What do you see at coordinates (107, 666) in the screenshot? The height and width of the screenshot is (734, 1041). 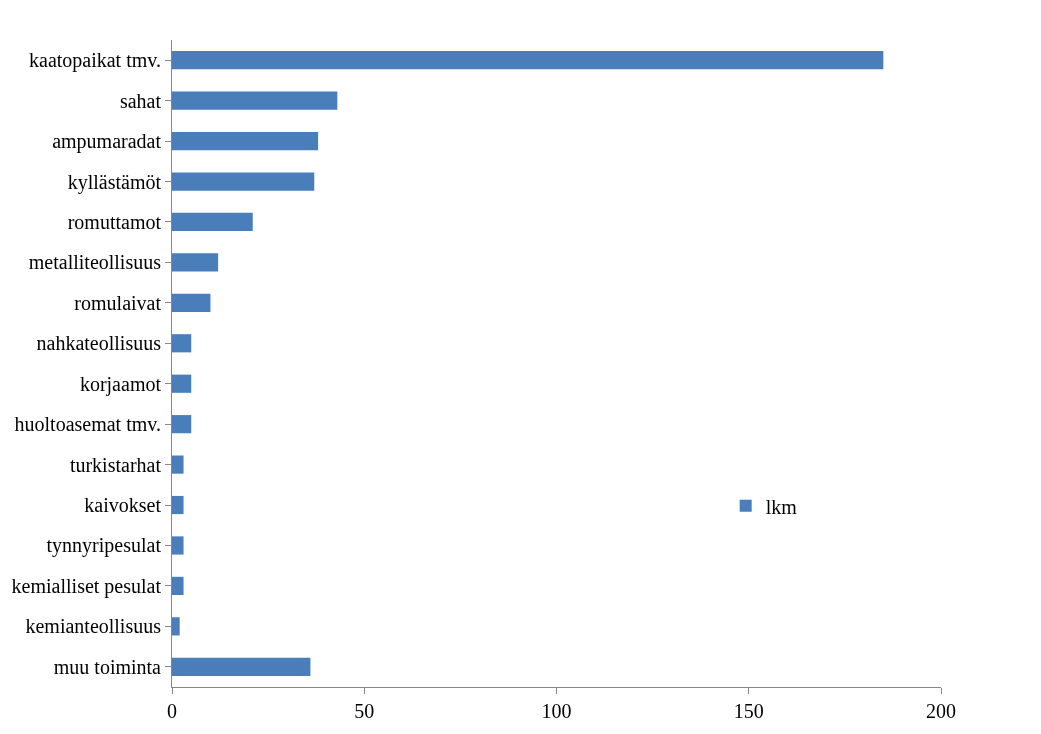 I see `y-tick-label: muu toiminta` at bounding box center [107, 666].